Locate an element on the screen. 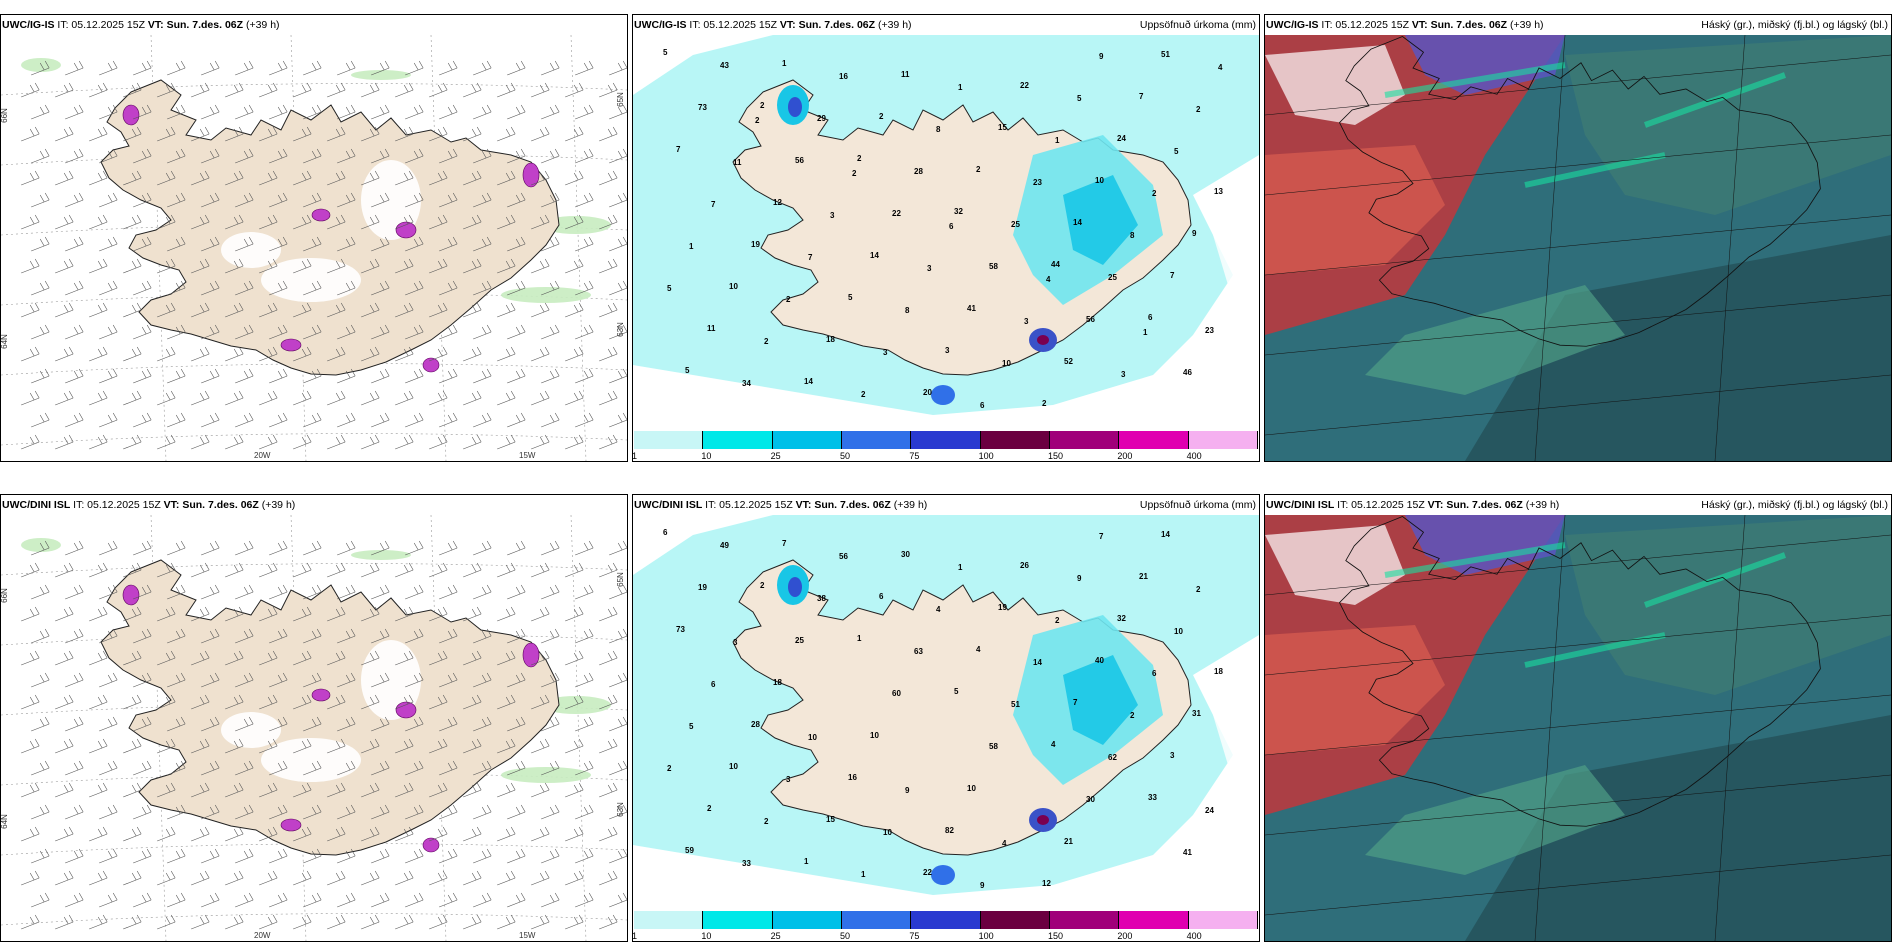  colorbar-label: 50 is located at coordinates (845, 936).